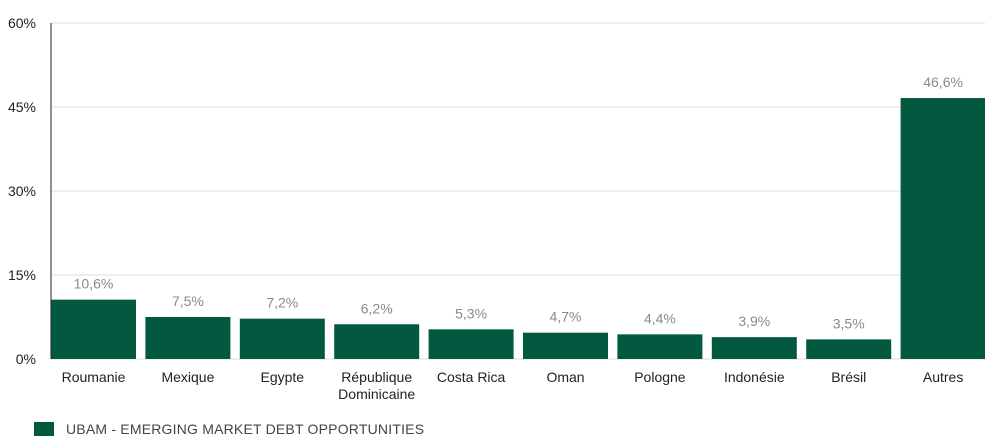 The width and height of the screenshot is (985, 439). What do you see at coordinates (188, 301) in the screenshot?
I see `data-label: 7,5%` at bounding box center [188, 301].